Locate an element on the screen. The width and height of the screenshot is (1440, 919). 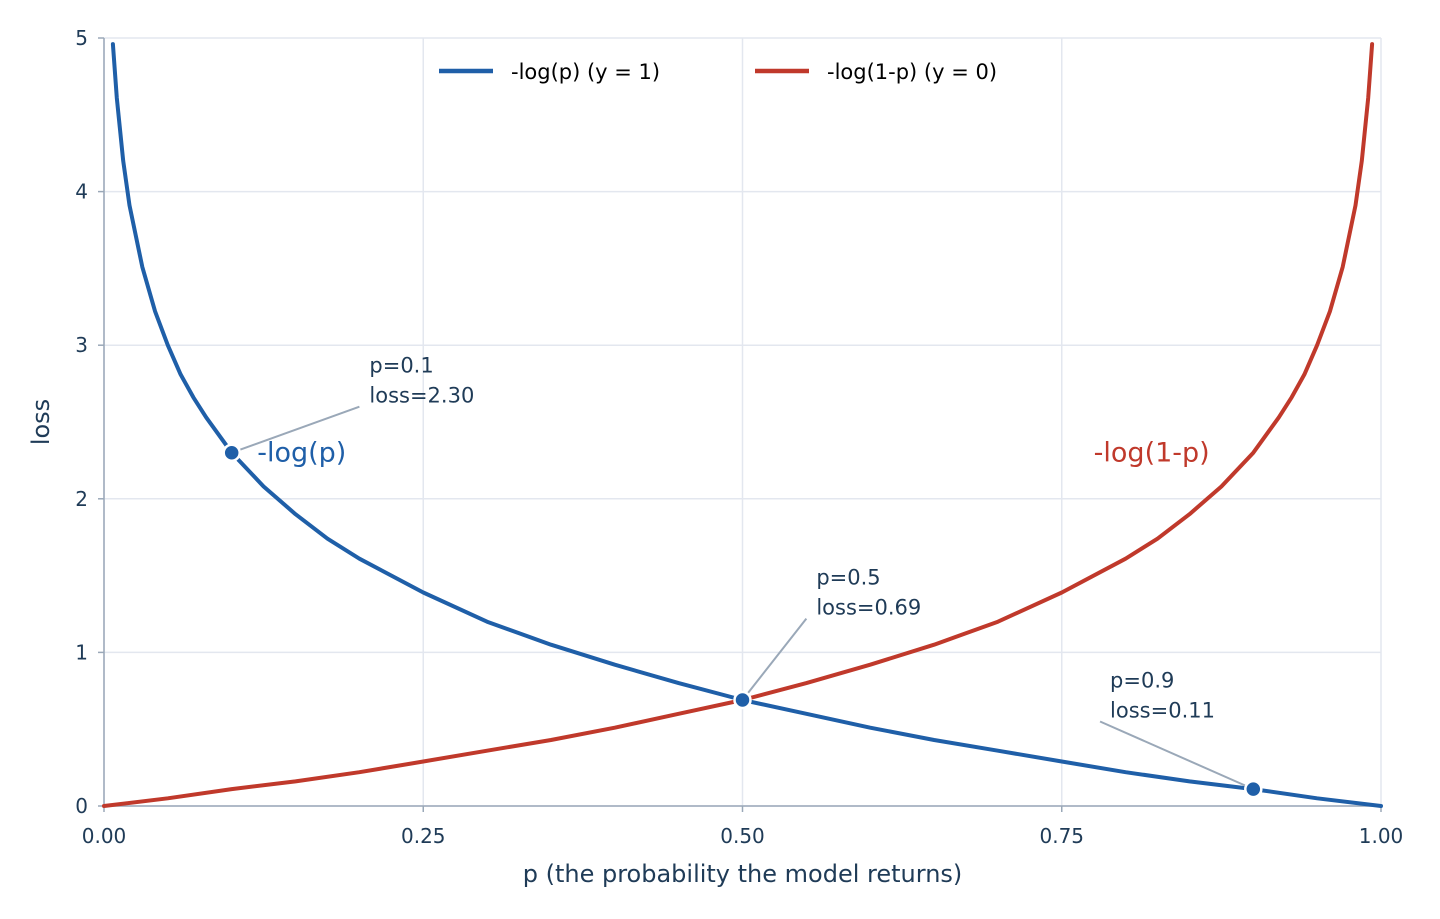
x-tick-label: 0.25 is located at coordinates (423, 836).